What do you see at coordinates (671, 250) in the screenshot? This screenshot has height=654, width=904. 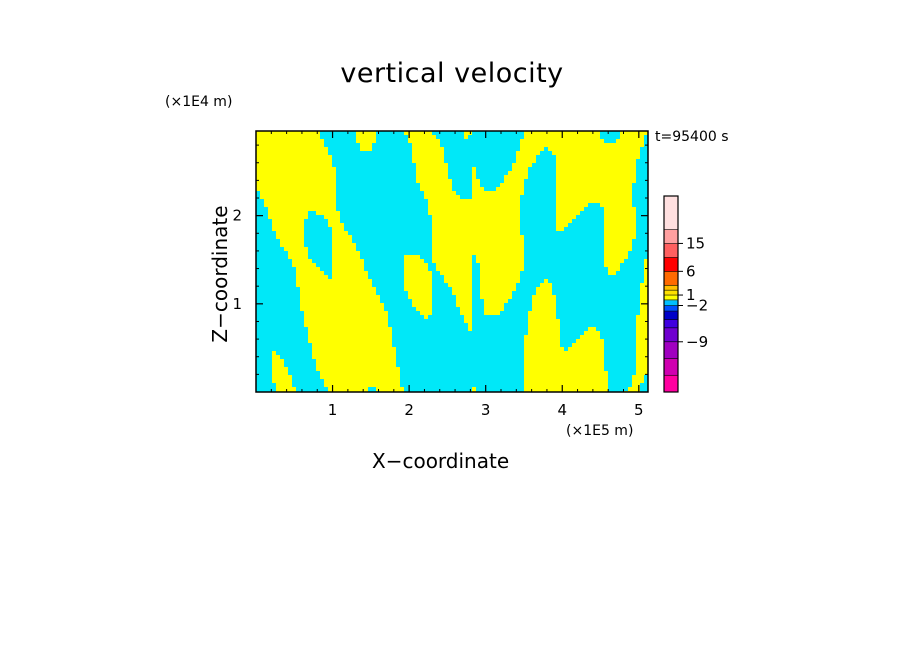 I see `colorbar-band` at bounding box center [671, 250].